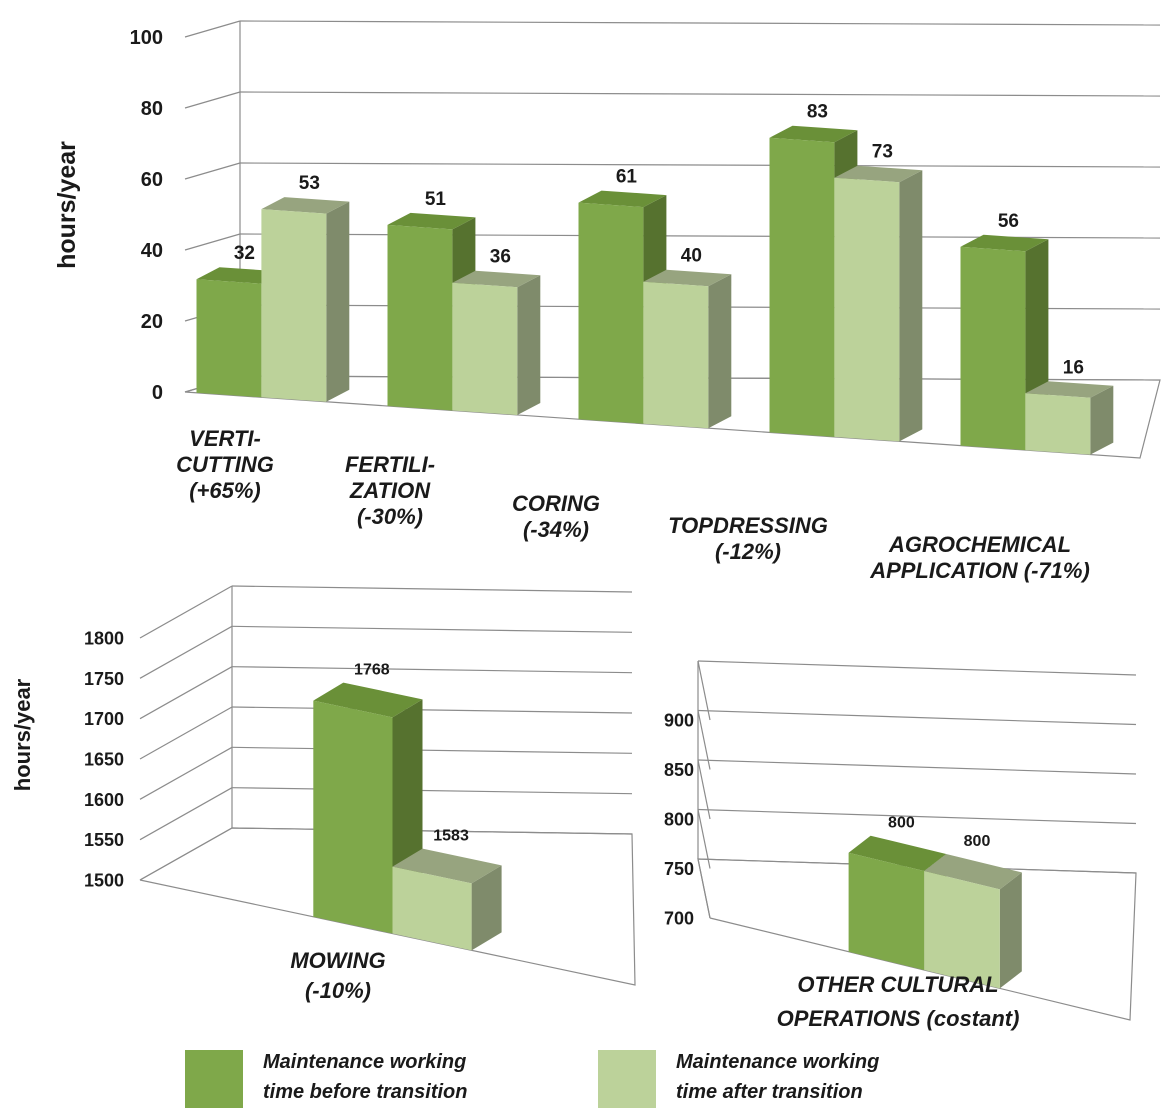 The image size is (1168, 1110). Describe the element at coordinates (104, 759) in the screenshot. I see `y-tick-label: 1650` at that location.